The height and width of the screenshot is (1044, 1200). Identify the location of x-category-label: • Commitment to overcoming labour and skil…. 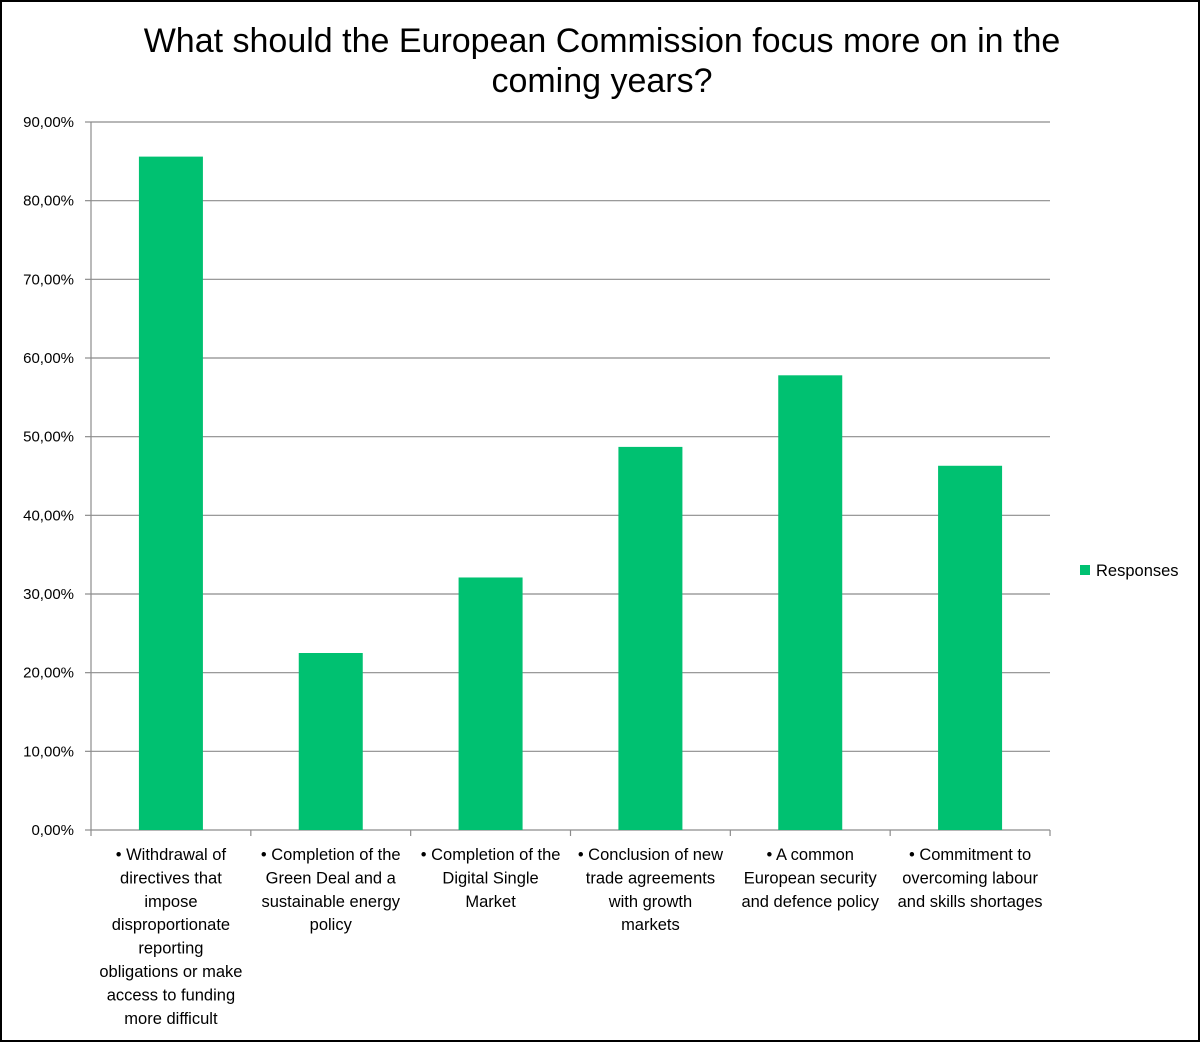
(970, 878).